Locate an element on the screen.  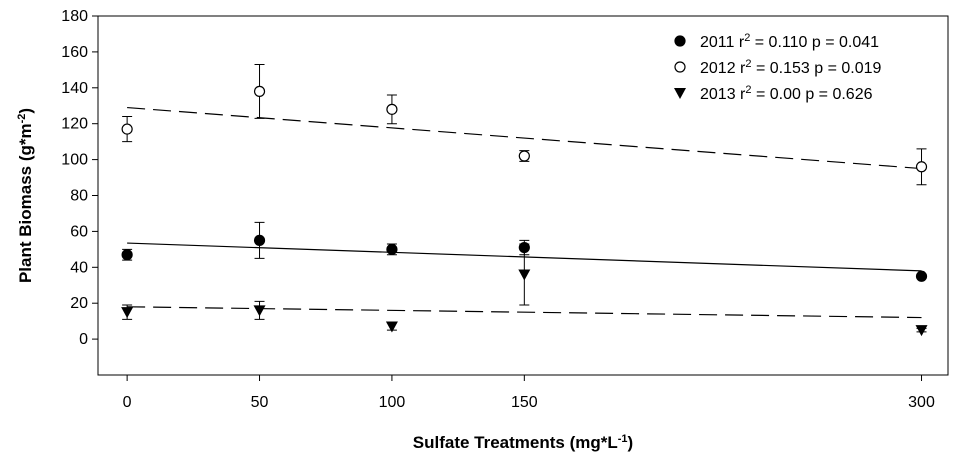
superscript: -2 is located at coordinates (22, 119).